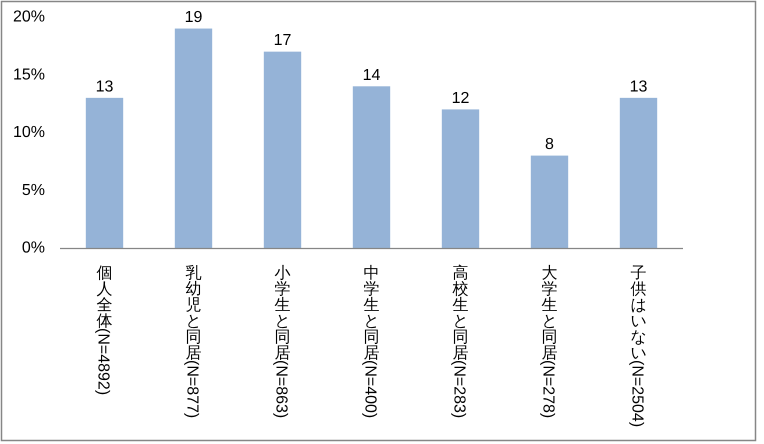 This screenshot has width=764, height=444. I want to click on y-tick-label: 0%, so click(33, 248).